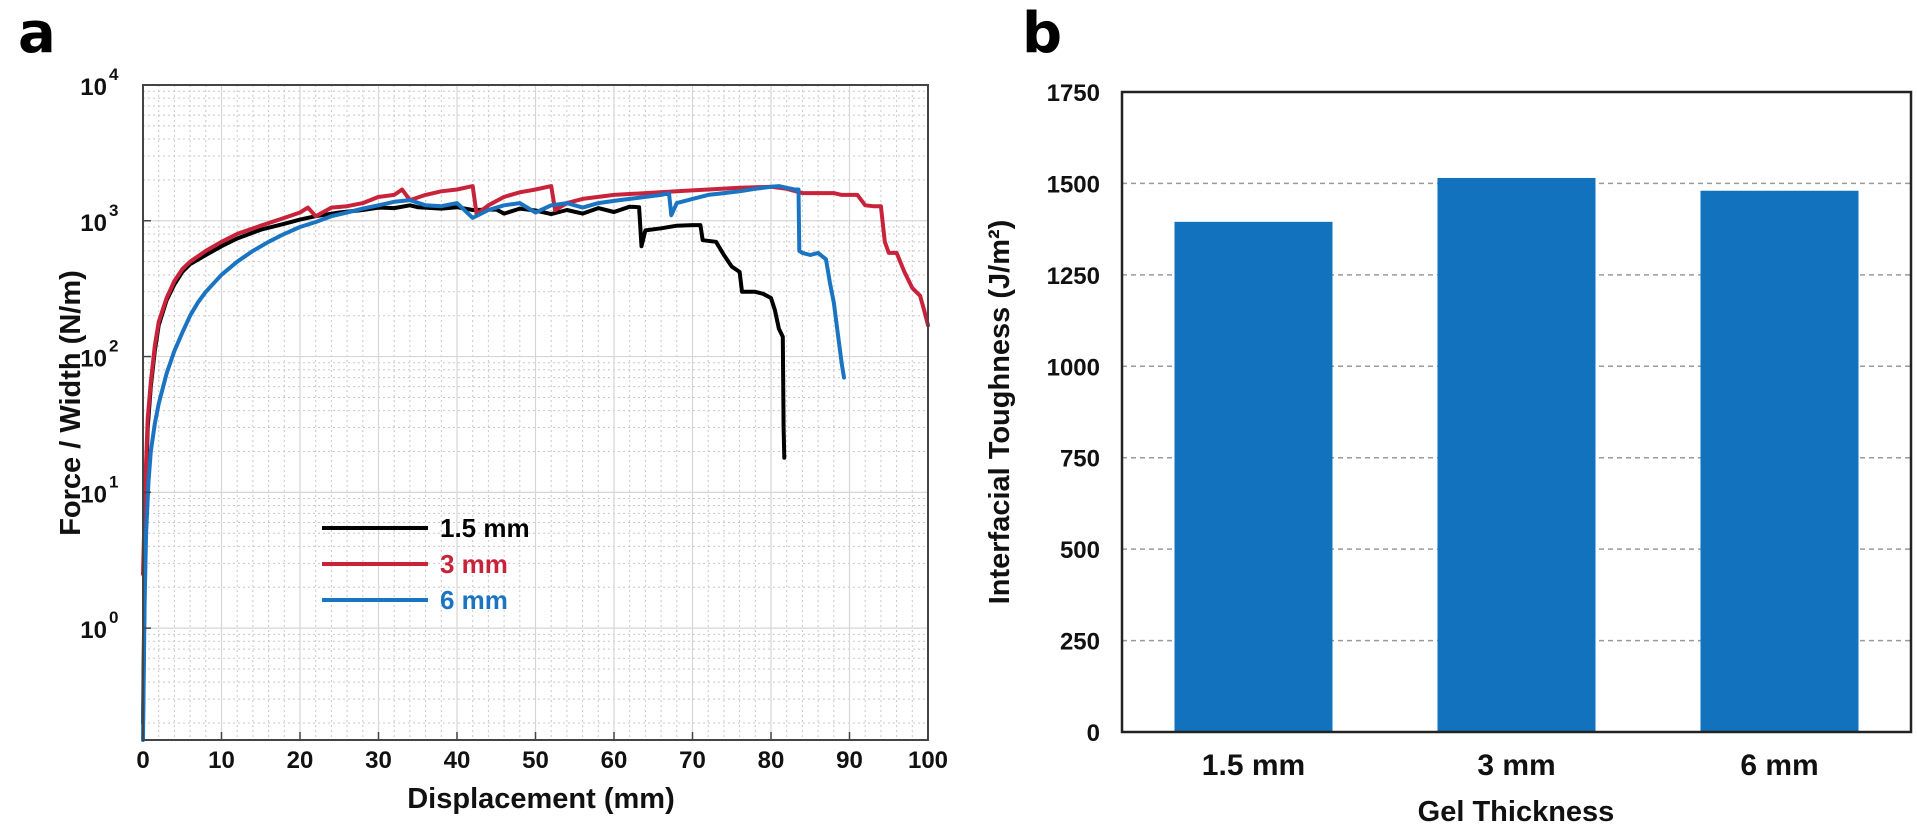 This screenshot has height=832, width=1917. Describe the element at coordinates (1779, 765) in the screenshot. I see `x-tick-label: 6 mm` at that location.